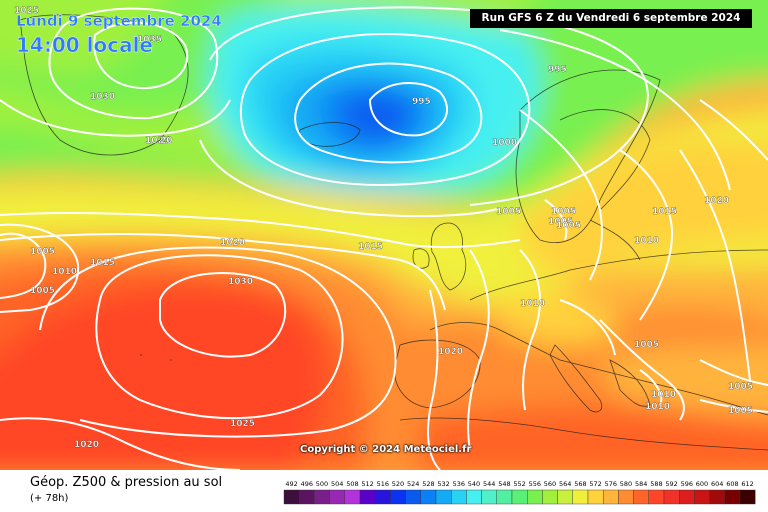 The image size is (768, 512). I want to click on map-parameter-title: Géop. Z500 & pression au sol, so click(126, 482).